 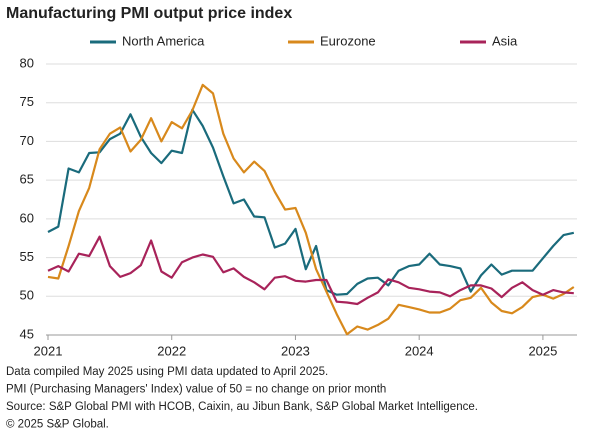 I want to click on y-tick-label: 75, so click(x=27, y=101).